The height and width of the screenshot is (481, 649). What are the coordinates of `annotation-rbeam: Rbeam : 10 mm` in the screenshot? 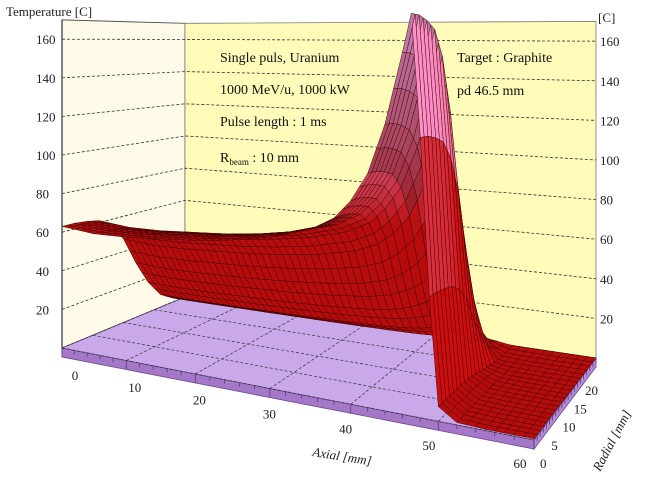 It's located at (259, 159).